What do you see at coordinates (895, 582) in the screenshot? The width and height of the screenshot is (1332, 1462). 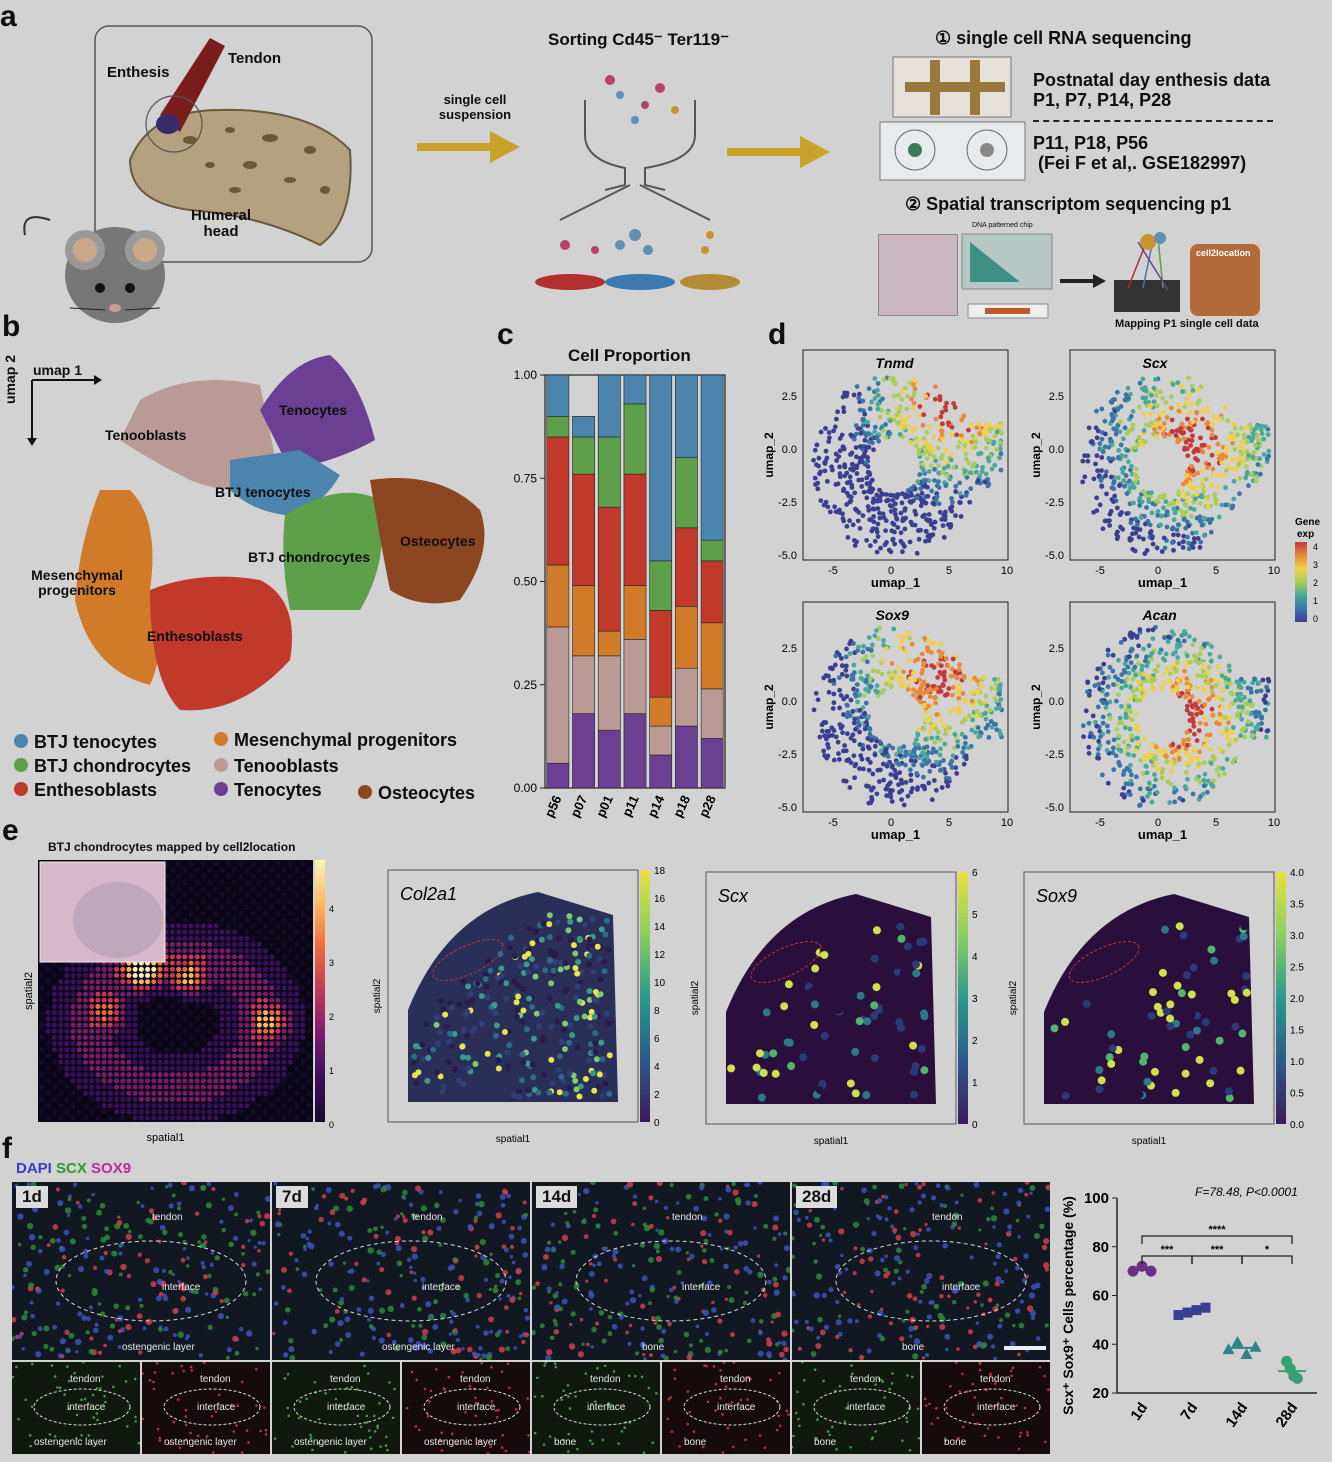 I see `x-axis-label: umap_1` at bounding box center [895, 582].